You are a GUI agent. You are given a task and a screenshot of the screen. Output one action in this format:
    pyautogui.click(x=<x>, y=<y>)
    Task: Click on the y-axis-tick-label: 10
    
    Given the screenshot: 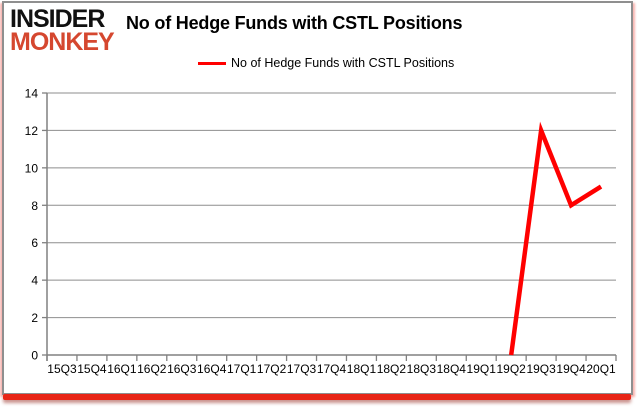 What is the action you would take?
    pyautogui.click(x=32, y=168)
    